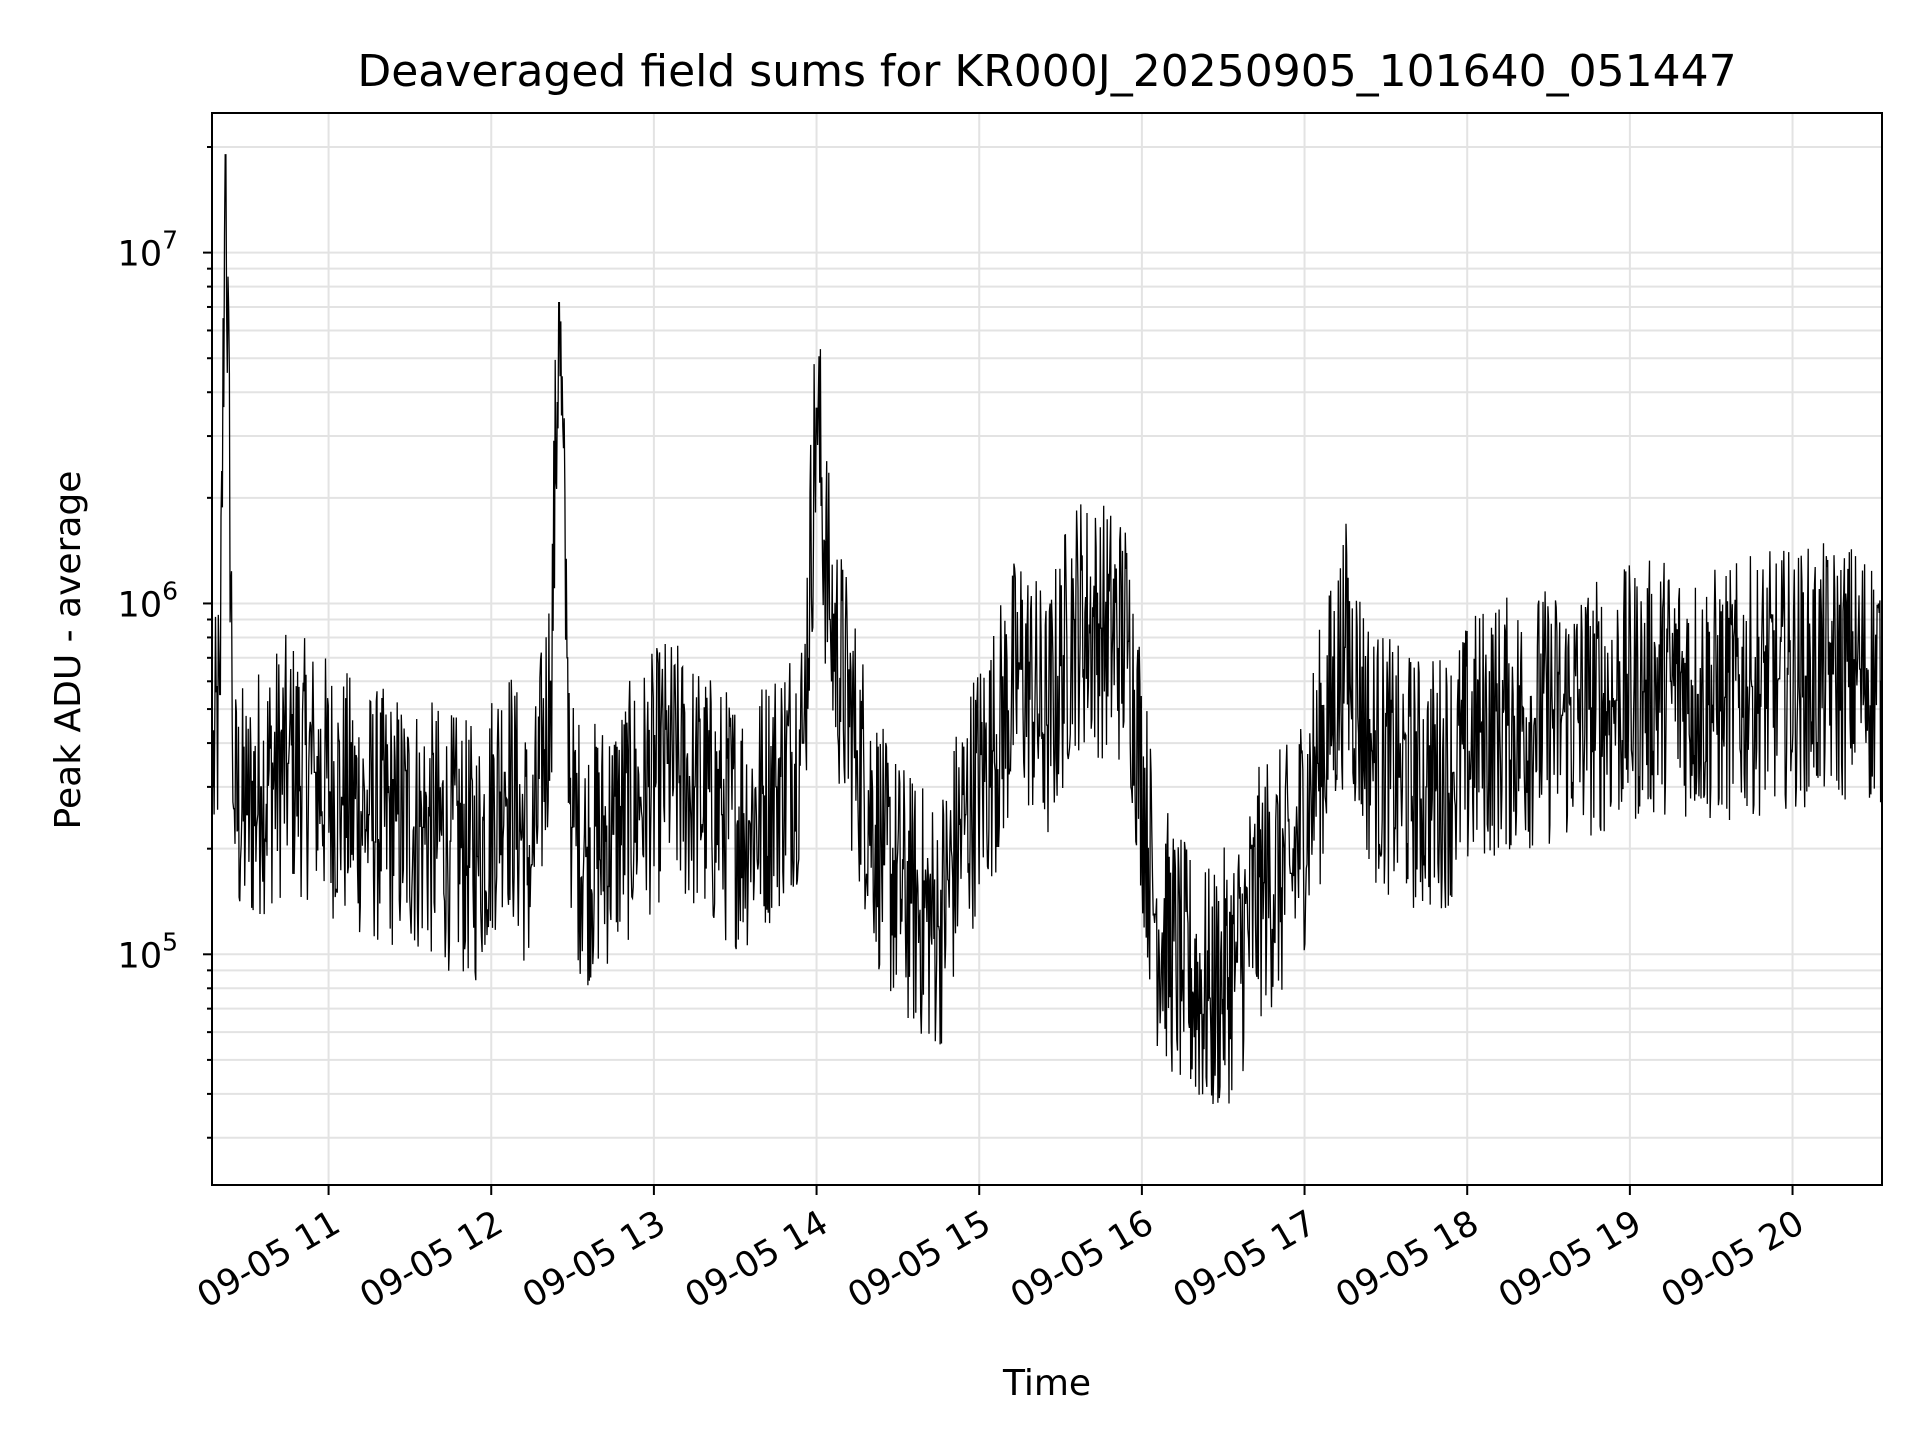  Describe the element at coordinates (431, 1259) in the screenshot. I see `x-tick-label: 09-05 12` at that location.